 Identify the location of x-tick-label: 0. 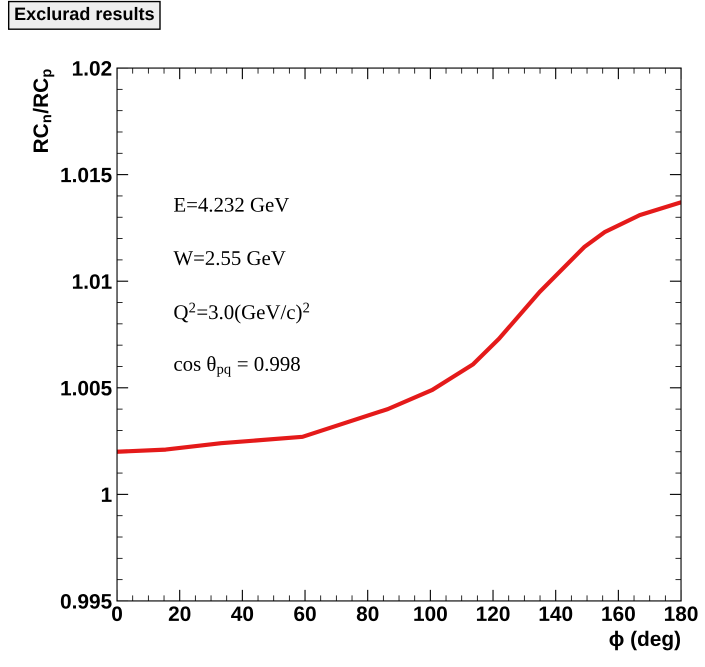
(117, 614).